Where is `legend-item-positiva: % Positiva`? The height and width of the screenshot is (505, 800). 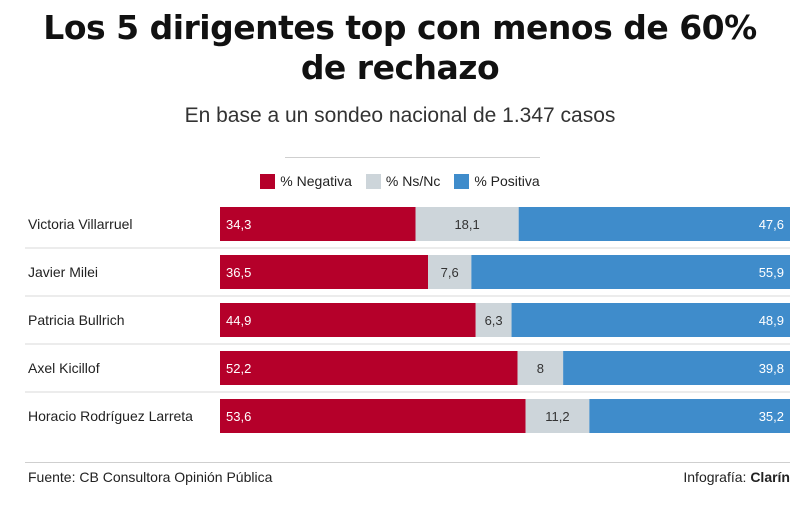 legend-item-positiva: % Positiva is located at coordinates (497, 181).